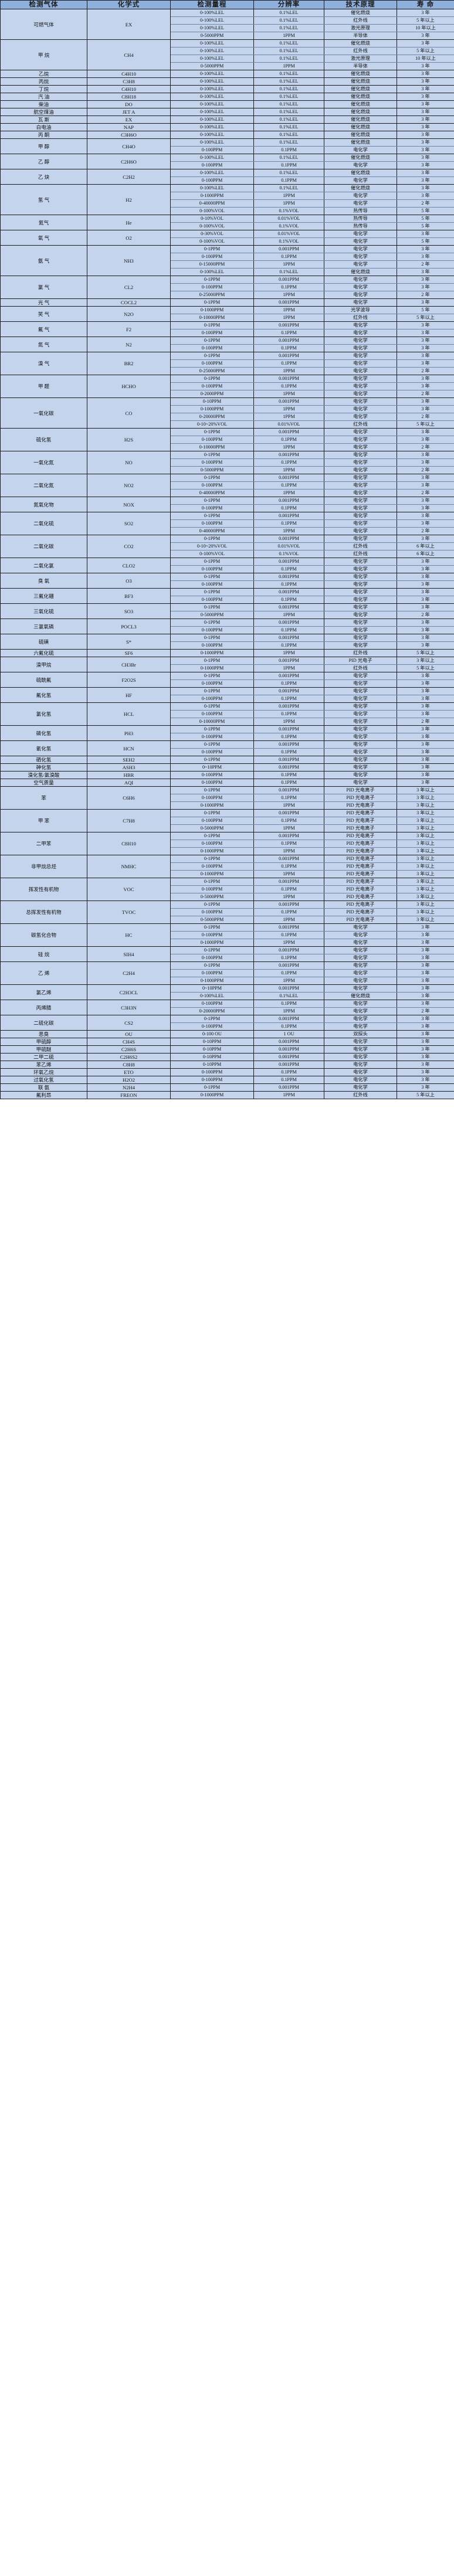 This screenshot has height=2576, width=454. Describe the element at coordinates (43, 783) in the screenshot. I see `cell-gas-name: 空气质量` at that location.